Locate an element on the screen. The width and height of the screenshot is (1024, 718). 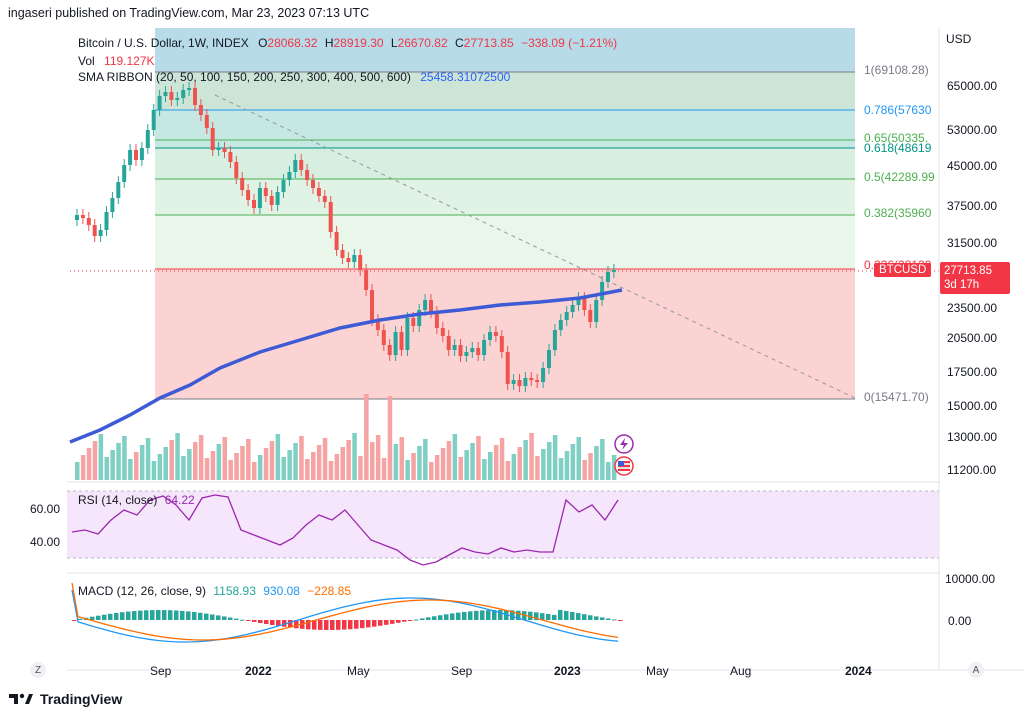
fib-zone-top is located at coordinates (505, 50).